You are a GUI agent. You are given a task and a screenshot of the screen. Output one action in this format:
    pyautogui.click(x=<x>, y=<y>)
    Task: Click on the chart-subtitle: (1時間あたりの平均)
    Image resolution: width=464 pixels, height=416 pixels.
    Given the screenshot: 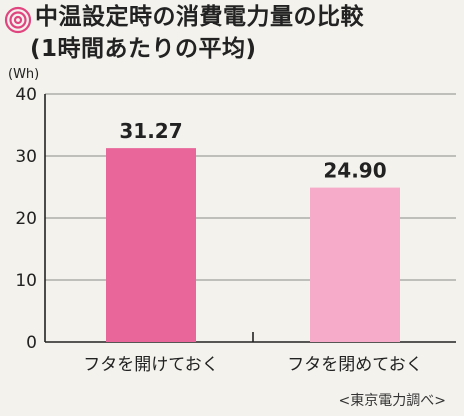 What is the action you would take?
    pyautogui.click(x=143, y=49)
    